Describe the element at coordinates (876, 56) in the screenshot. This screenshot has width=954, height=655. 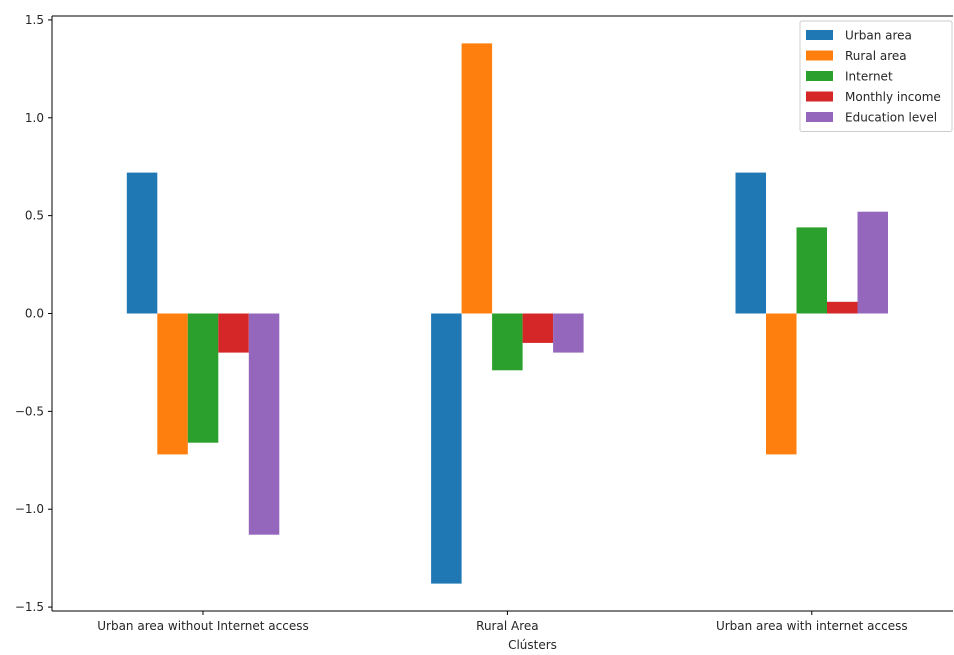
I see `legend-label: Rural area` at that location.